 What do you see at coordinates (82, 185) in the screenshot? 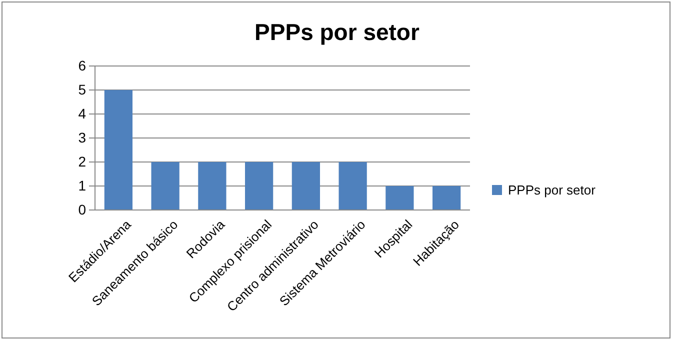
I see `y-tick-label: 1` at bounding box center [82, 185].